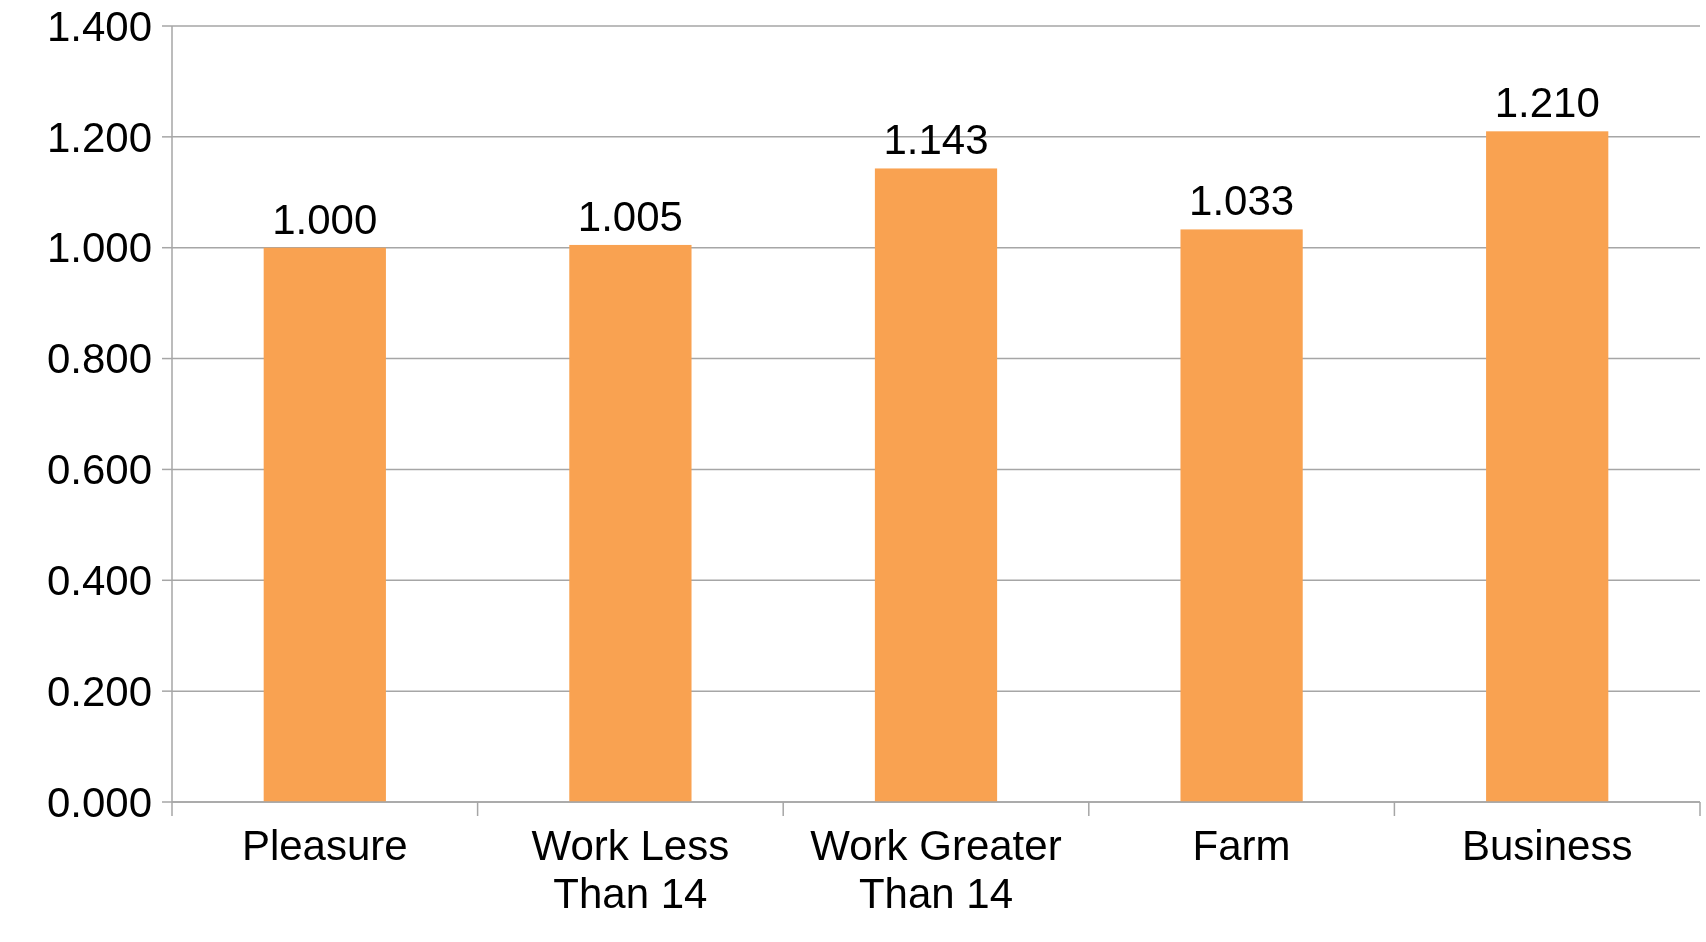 This screenshot has width=1706, height=942. What do you see at coordinates (936, 140) in the screenshot?
I see `data-label: 1.143` at bounding box center [936, 140].